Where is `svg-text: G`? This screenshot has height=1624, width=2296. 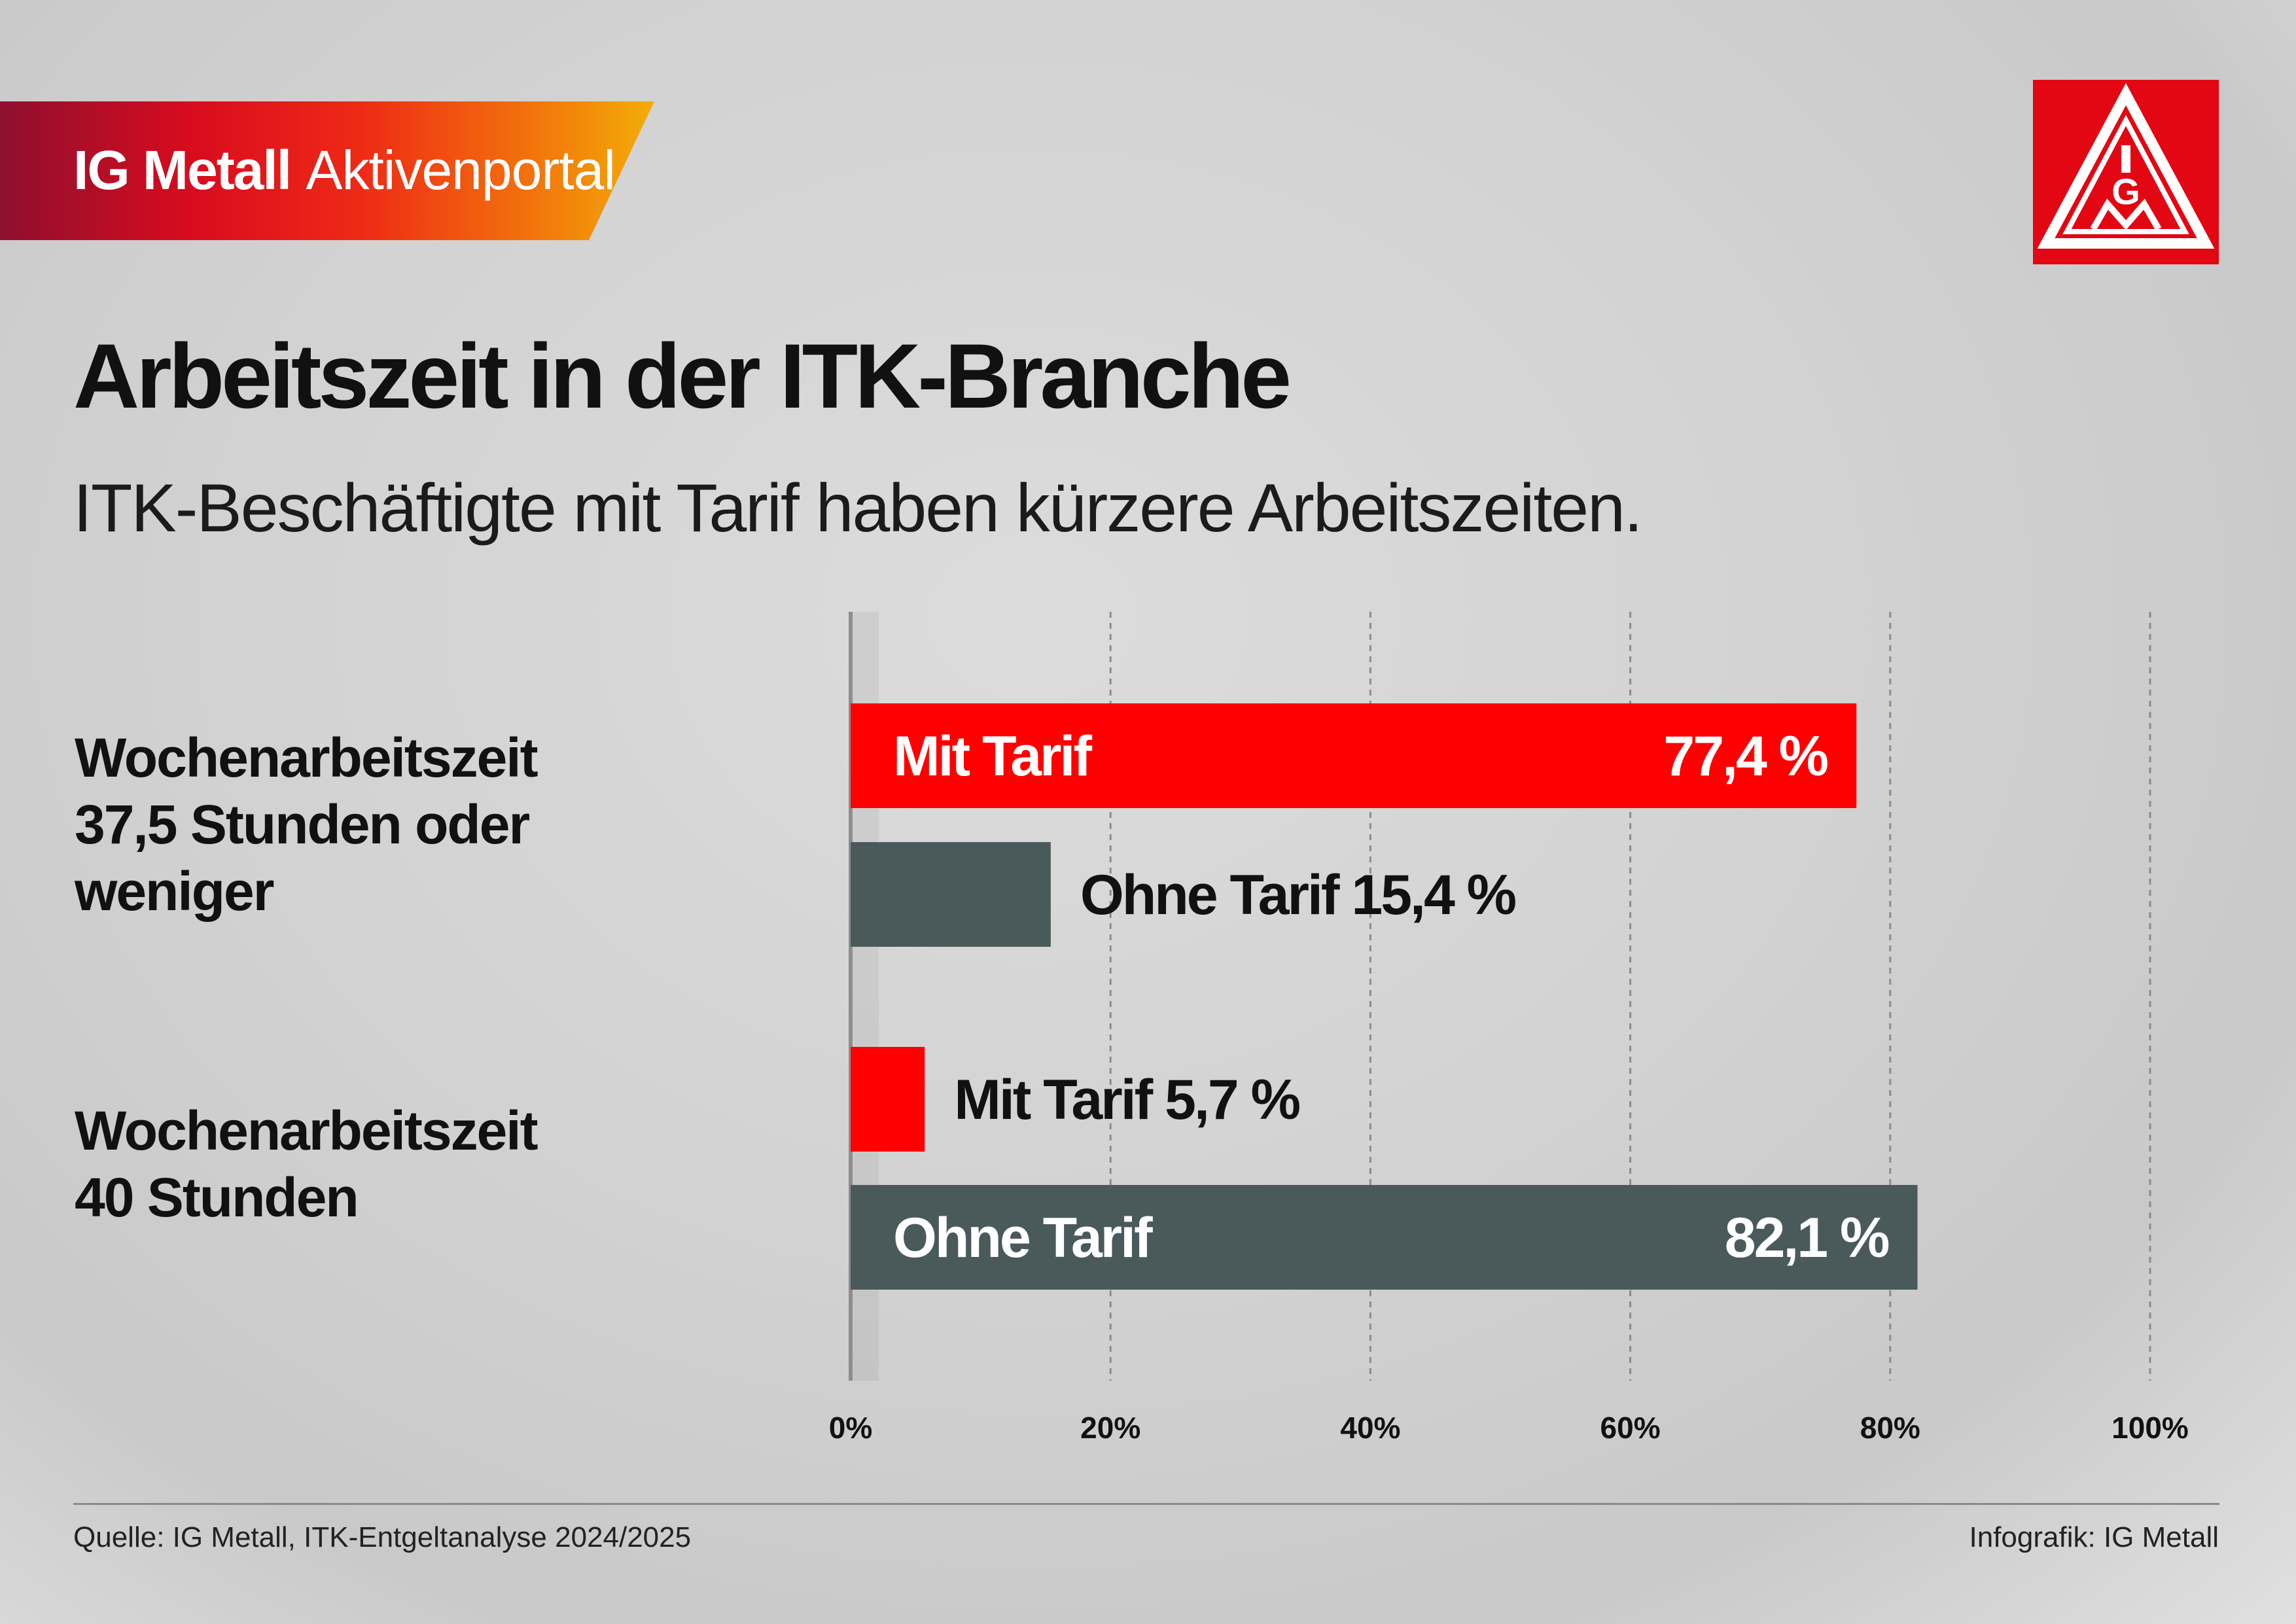 svg-text: G is located at coordinates (2125, 191).